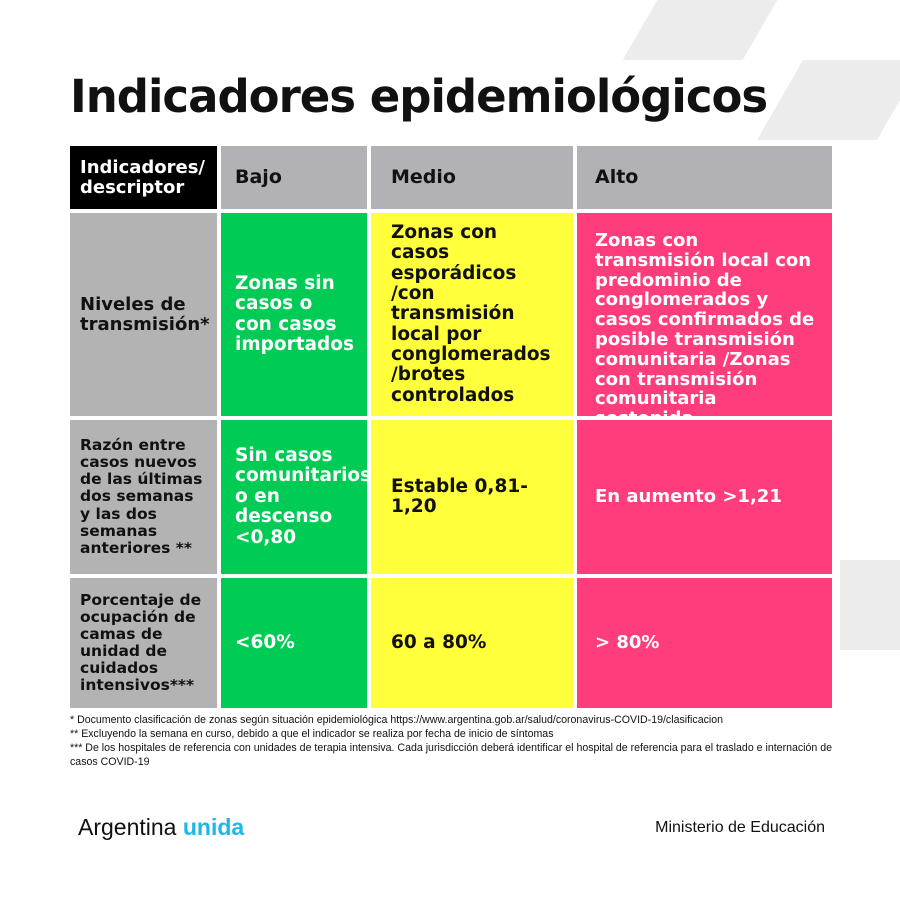 Image resolution: width=900 pixels, height=900 pixels. What do you see at coordinates (143, 177) in the screenshot?
I see `header-indicadores: Indicadores/ descriptor` at bounding box center [143, 177].